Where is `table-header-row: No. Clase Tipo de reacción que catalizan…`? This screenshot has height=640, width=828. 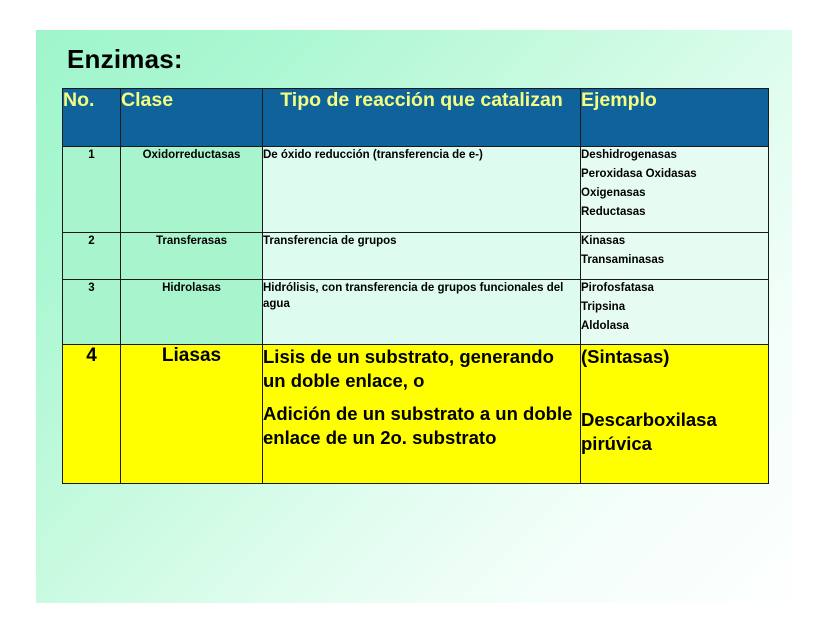
table-header-row: No. Clase Tipo de reacción que catalizan… is located at coordinates (415, 117).